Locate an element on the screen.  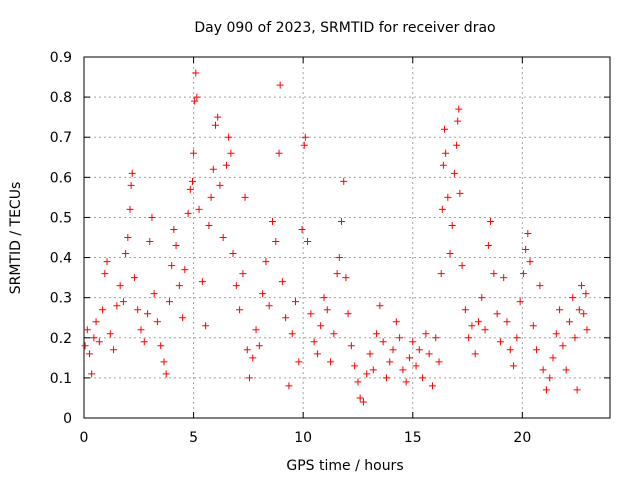
x-axis-label: GPS time / hours is located at coordinates (344, 466).